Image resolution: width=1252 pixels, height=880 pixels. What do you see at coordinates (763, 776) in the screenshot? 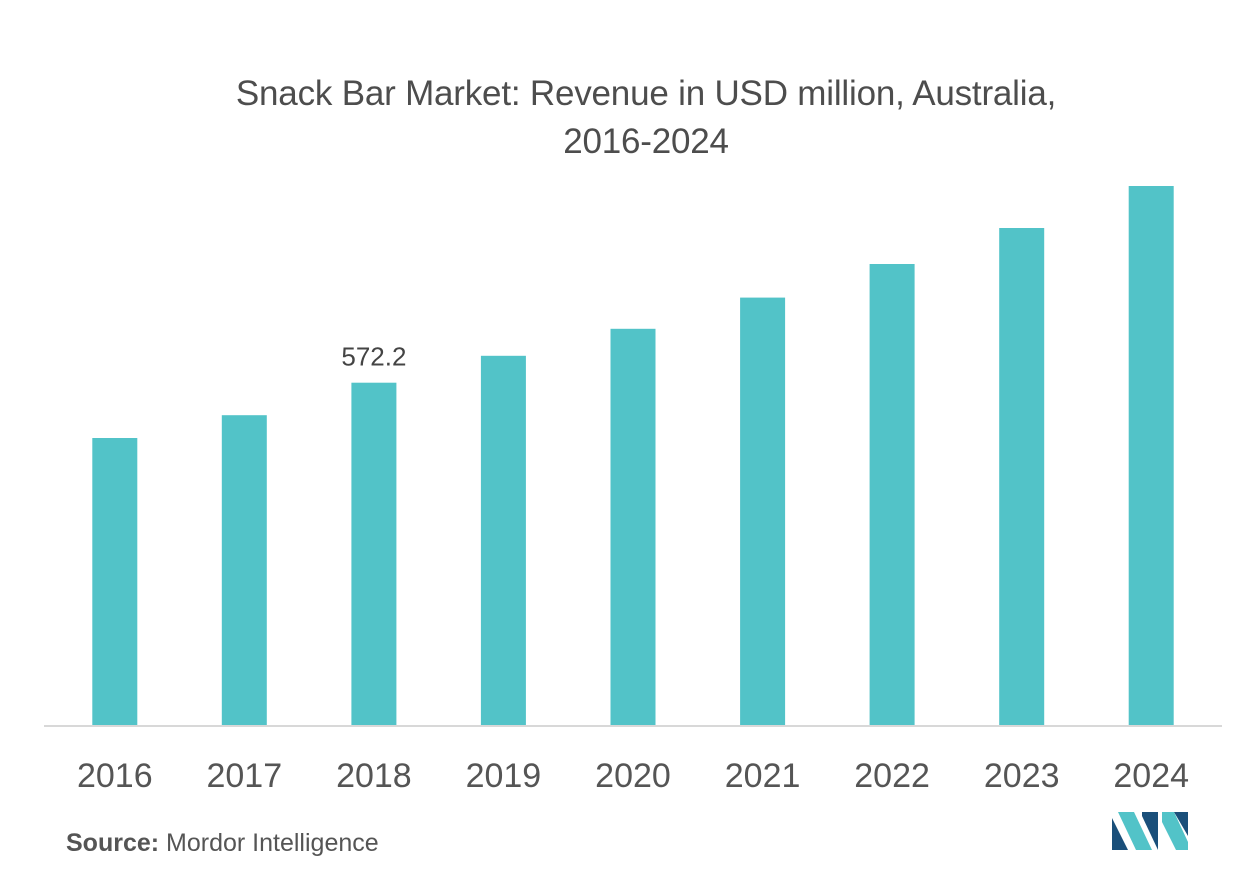
I see `x-tick-label-2021: 2021` at bounding box center [763, 776].